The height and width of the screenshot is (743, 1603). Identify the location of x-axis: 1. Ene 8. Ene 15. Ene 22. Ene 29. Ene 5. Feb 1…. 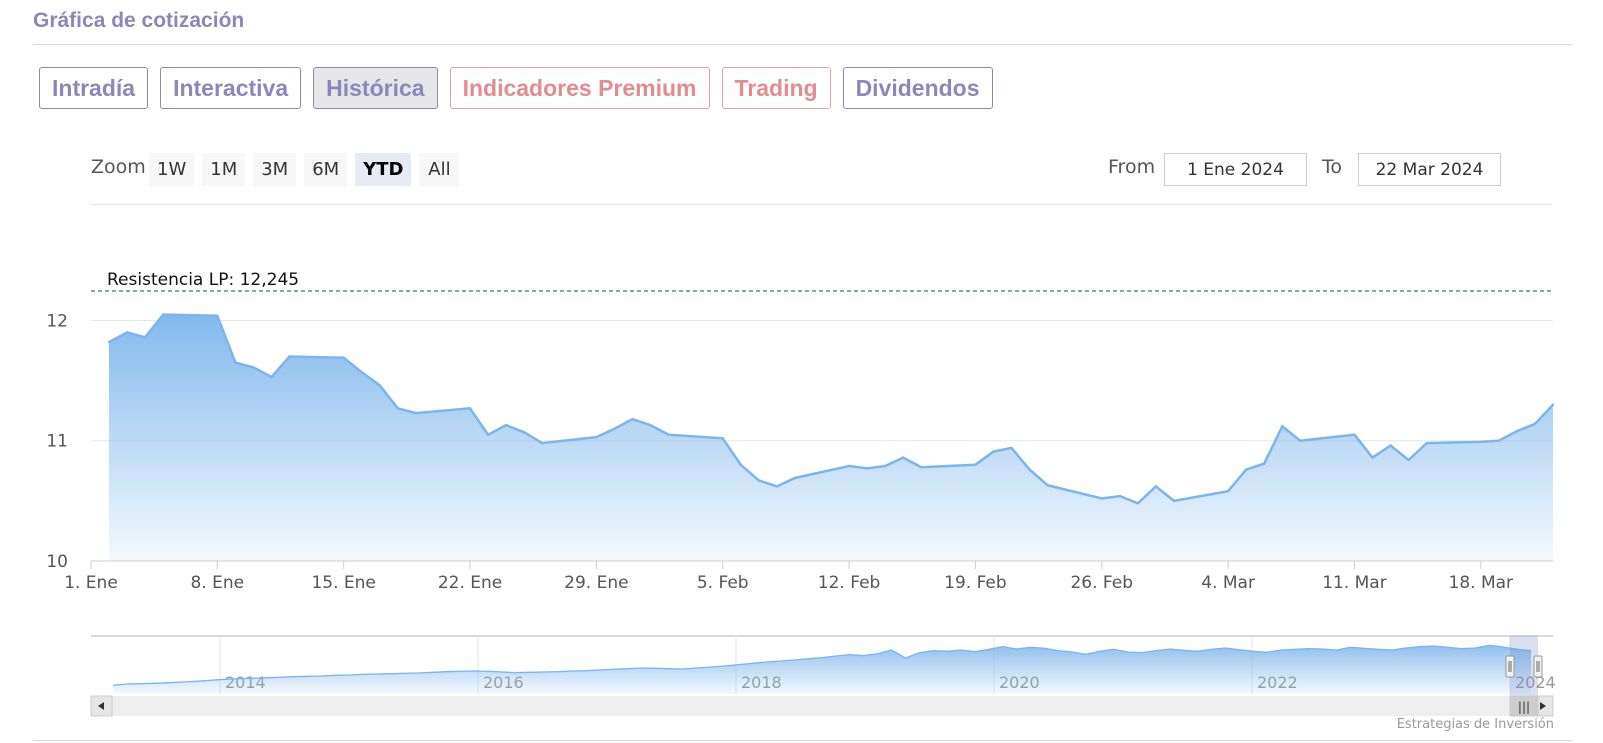
(808, 576).